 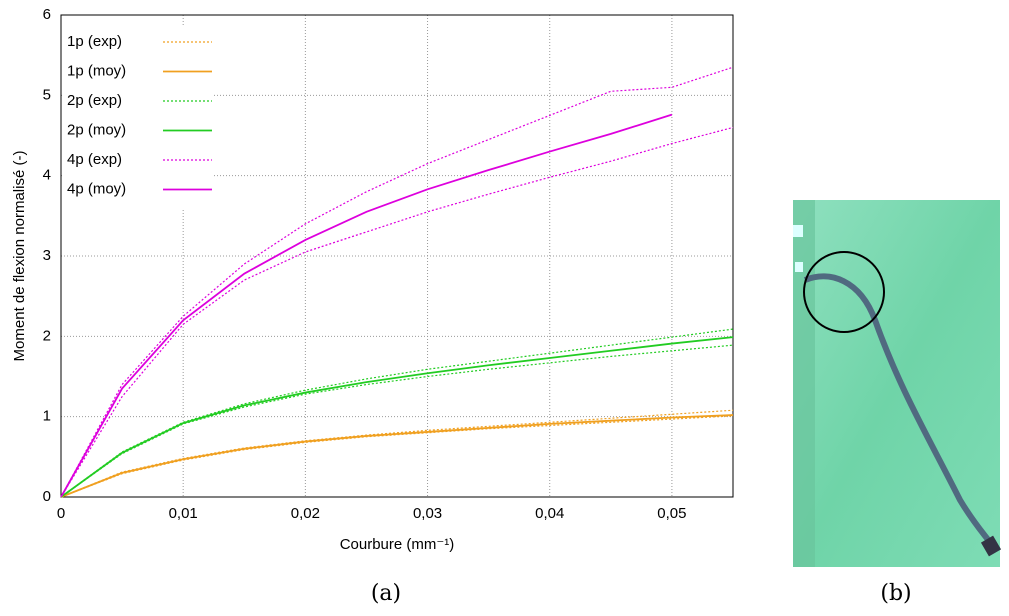 I want to click on y-tick-label: 3, so click(x=47, y=255).